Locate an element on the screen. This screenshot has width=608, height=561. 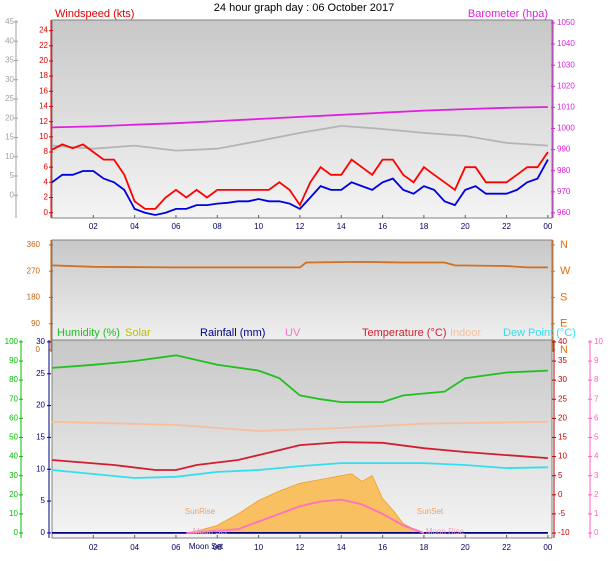
y2-axis-label: Barometer (hpa) is located at coordinates (508, 14).